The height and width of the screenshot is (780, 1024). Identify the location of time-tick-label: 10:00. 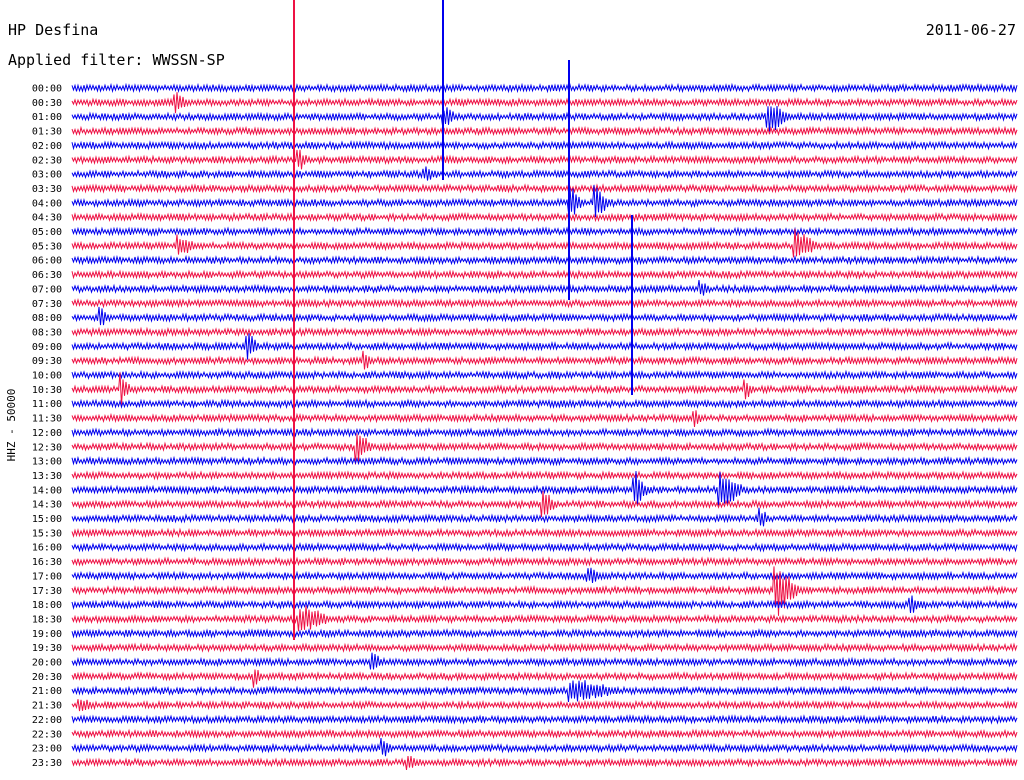
(47, 376).